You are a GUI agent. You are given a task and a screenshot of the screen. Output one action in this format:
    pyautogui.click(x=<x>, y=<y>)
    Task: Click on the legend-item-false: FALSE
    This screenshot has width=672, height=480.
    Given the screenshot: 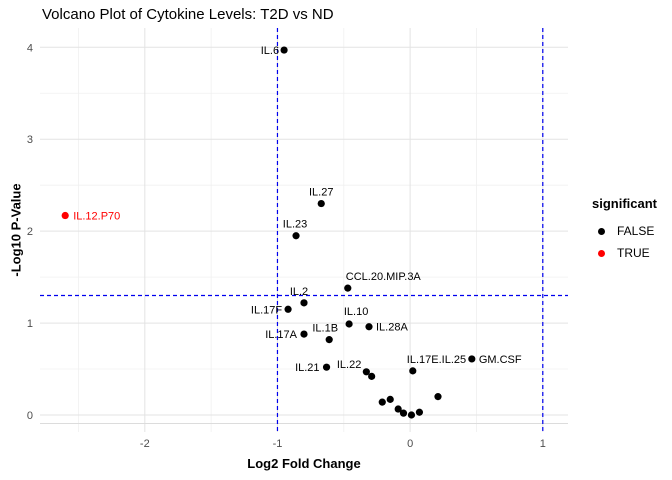 What is the action you would take?
    pyautogui.click(x=623, y=231)
    